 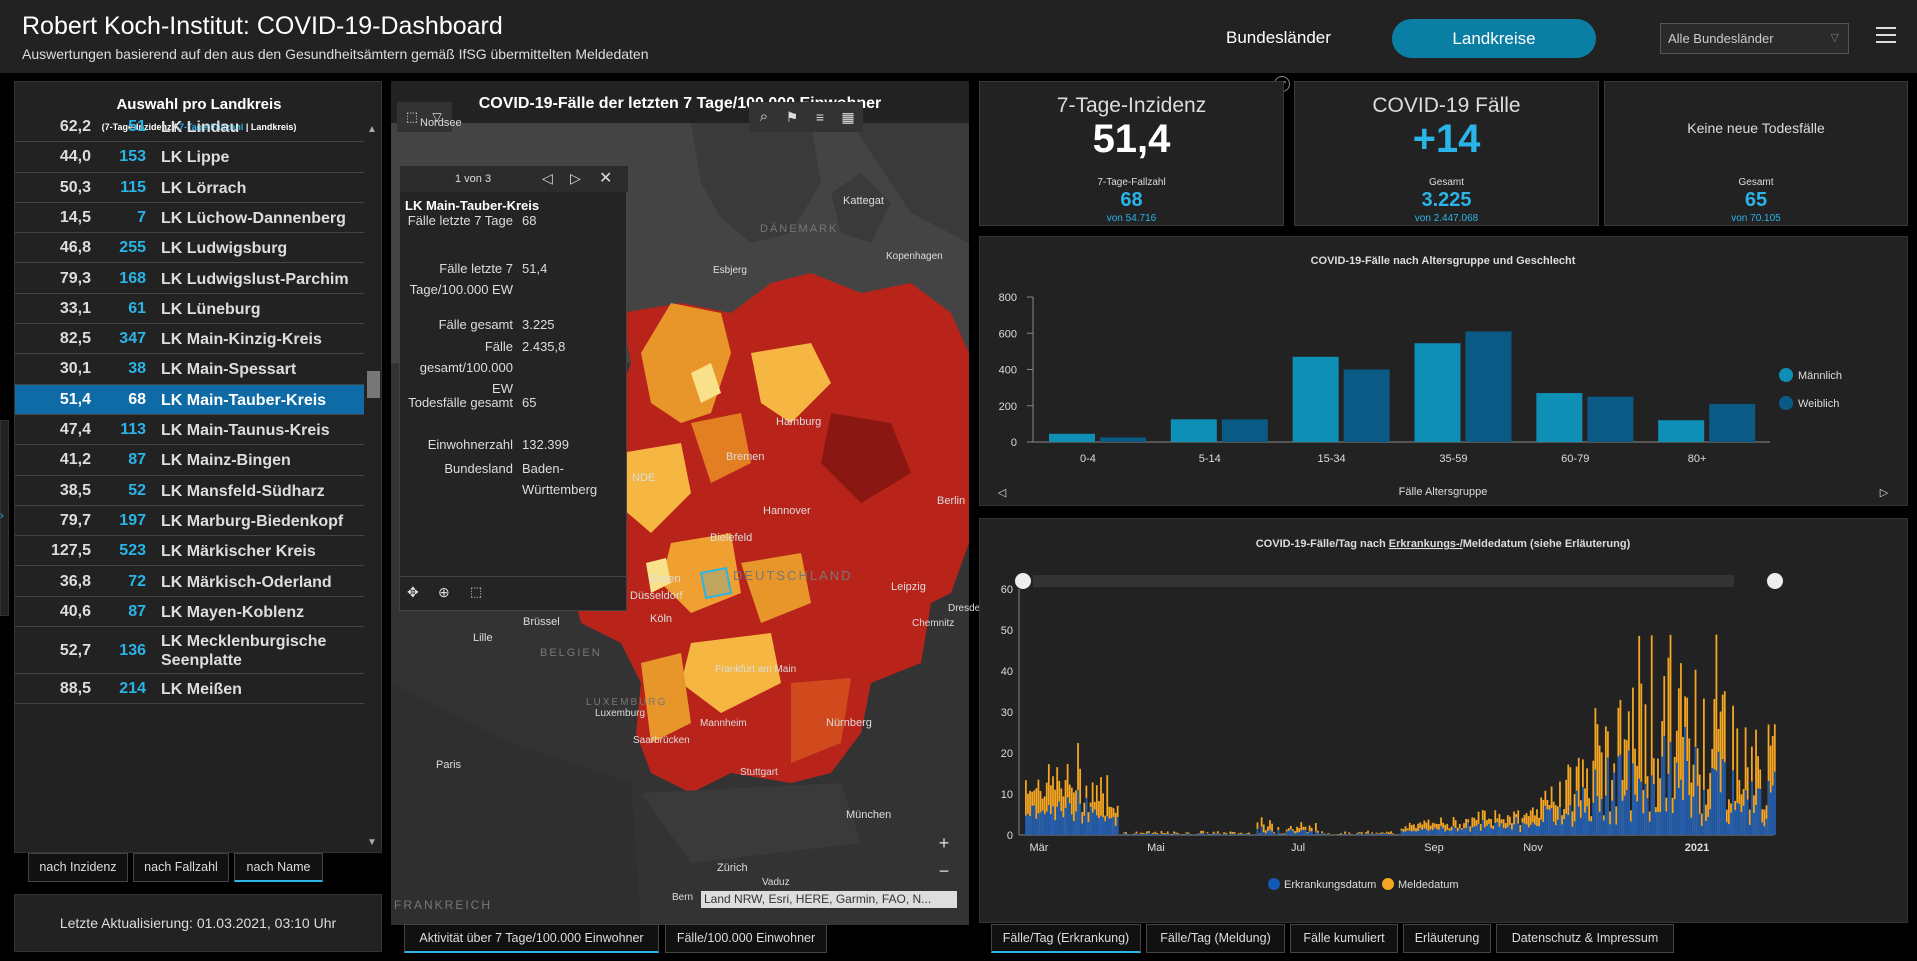 What do you see at coordinates (1756, 218) in the screenshot?
I see `kpi-deaths-sub-of: von 70.105` at bounding box center [1756, 218].